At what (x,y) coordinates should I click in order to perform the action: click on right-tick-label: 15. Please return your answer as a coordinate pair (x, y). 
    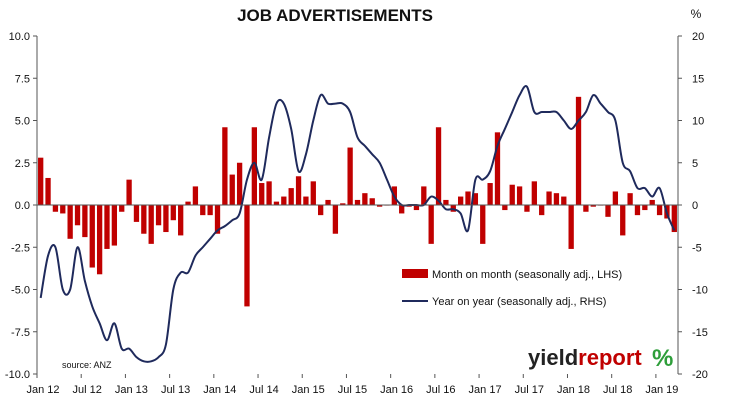
    Looking at the image, I should click on (698, 79).